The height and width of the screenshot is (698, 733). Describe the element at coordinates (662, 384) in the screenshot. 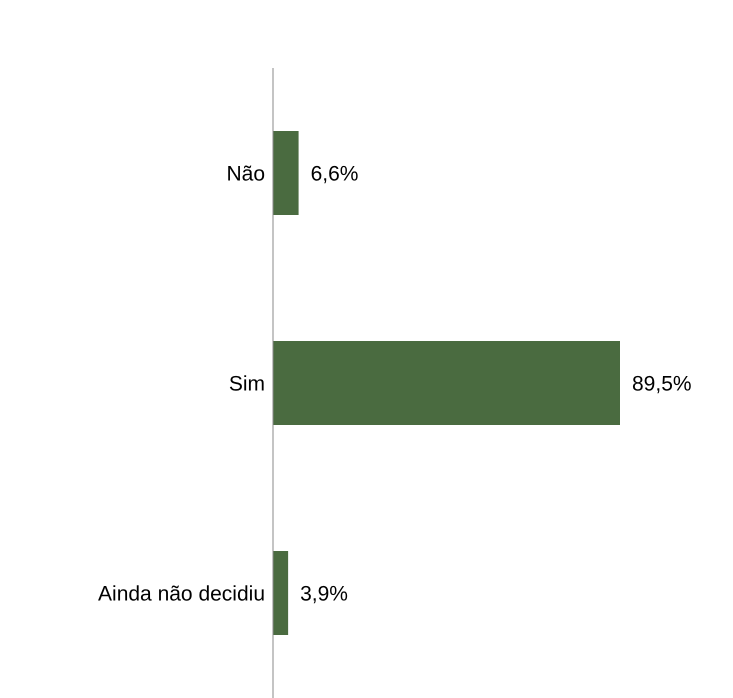

I see `data-label: 89,5%` at that location.